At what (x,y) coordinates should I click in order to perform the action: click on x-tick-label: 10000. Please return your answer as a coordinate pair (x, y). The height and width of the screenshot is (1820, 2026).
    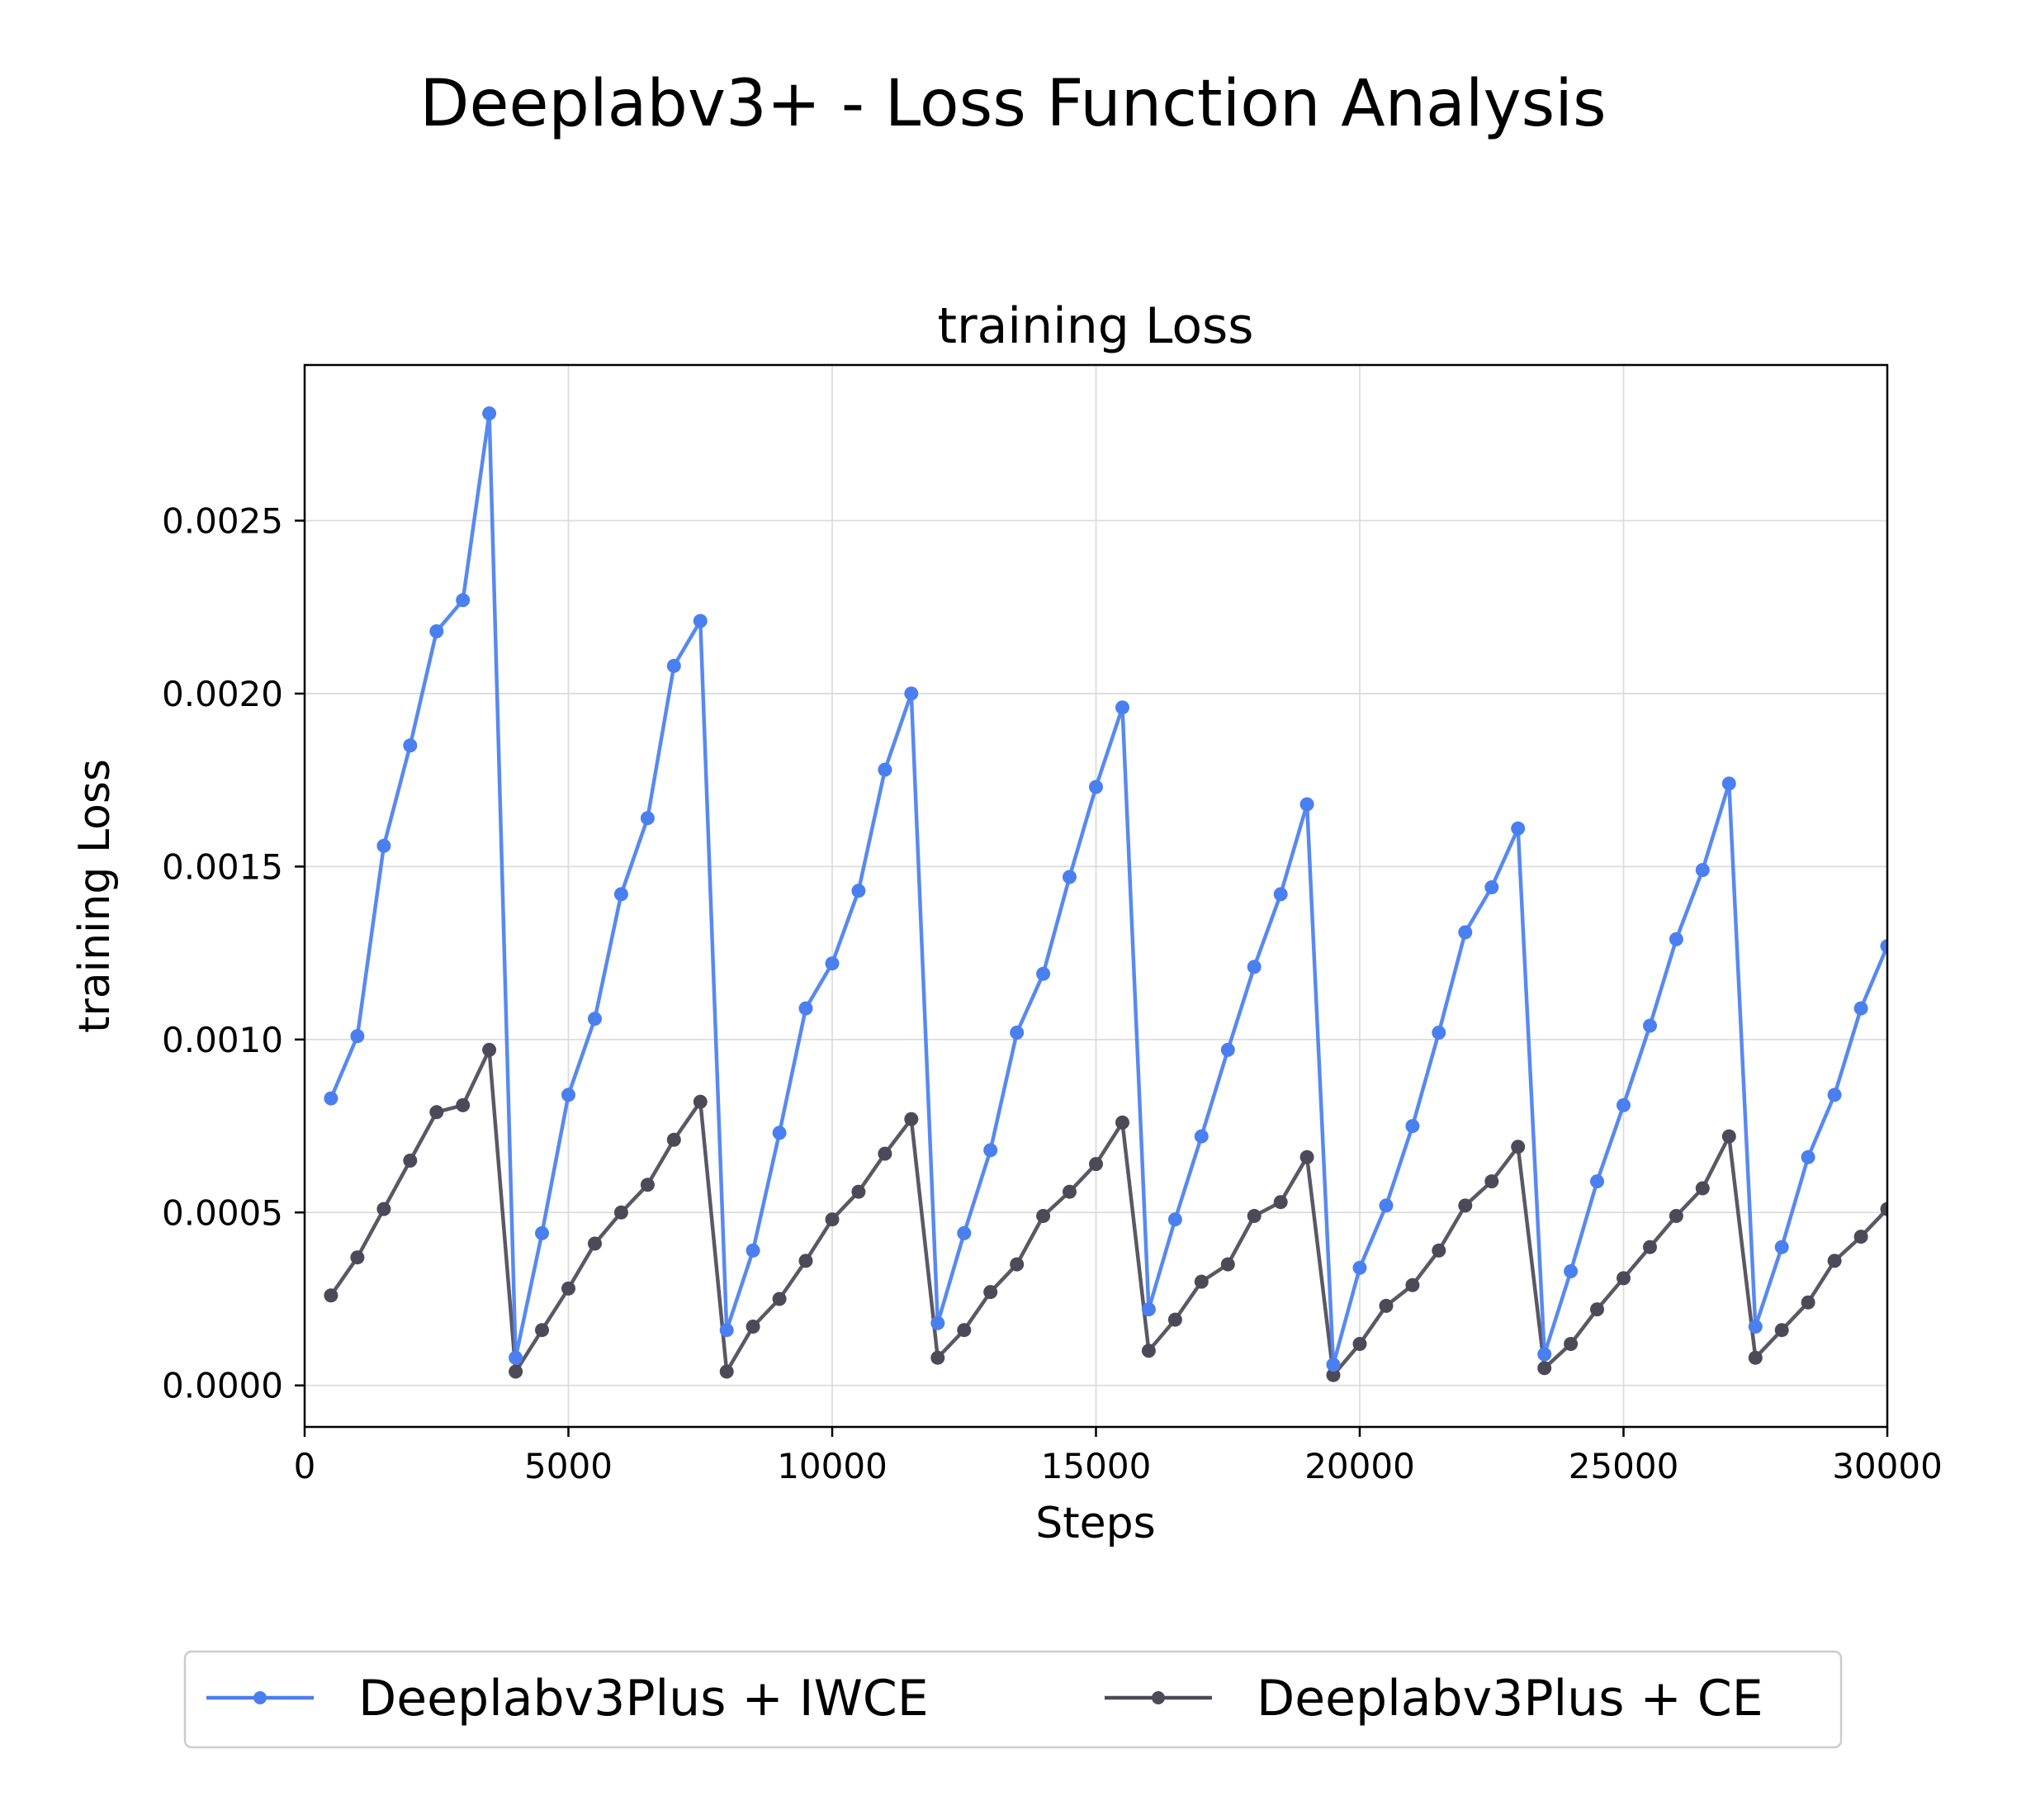
    Looking at the image, I should click on (832, 1466).